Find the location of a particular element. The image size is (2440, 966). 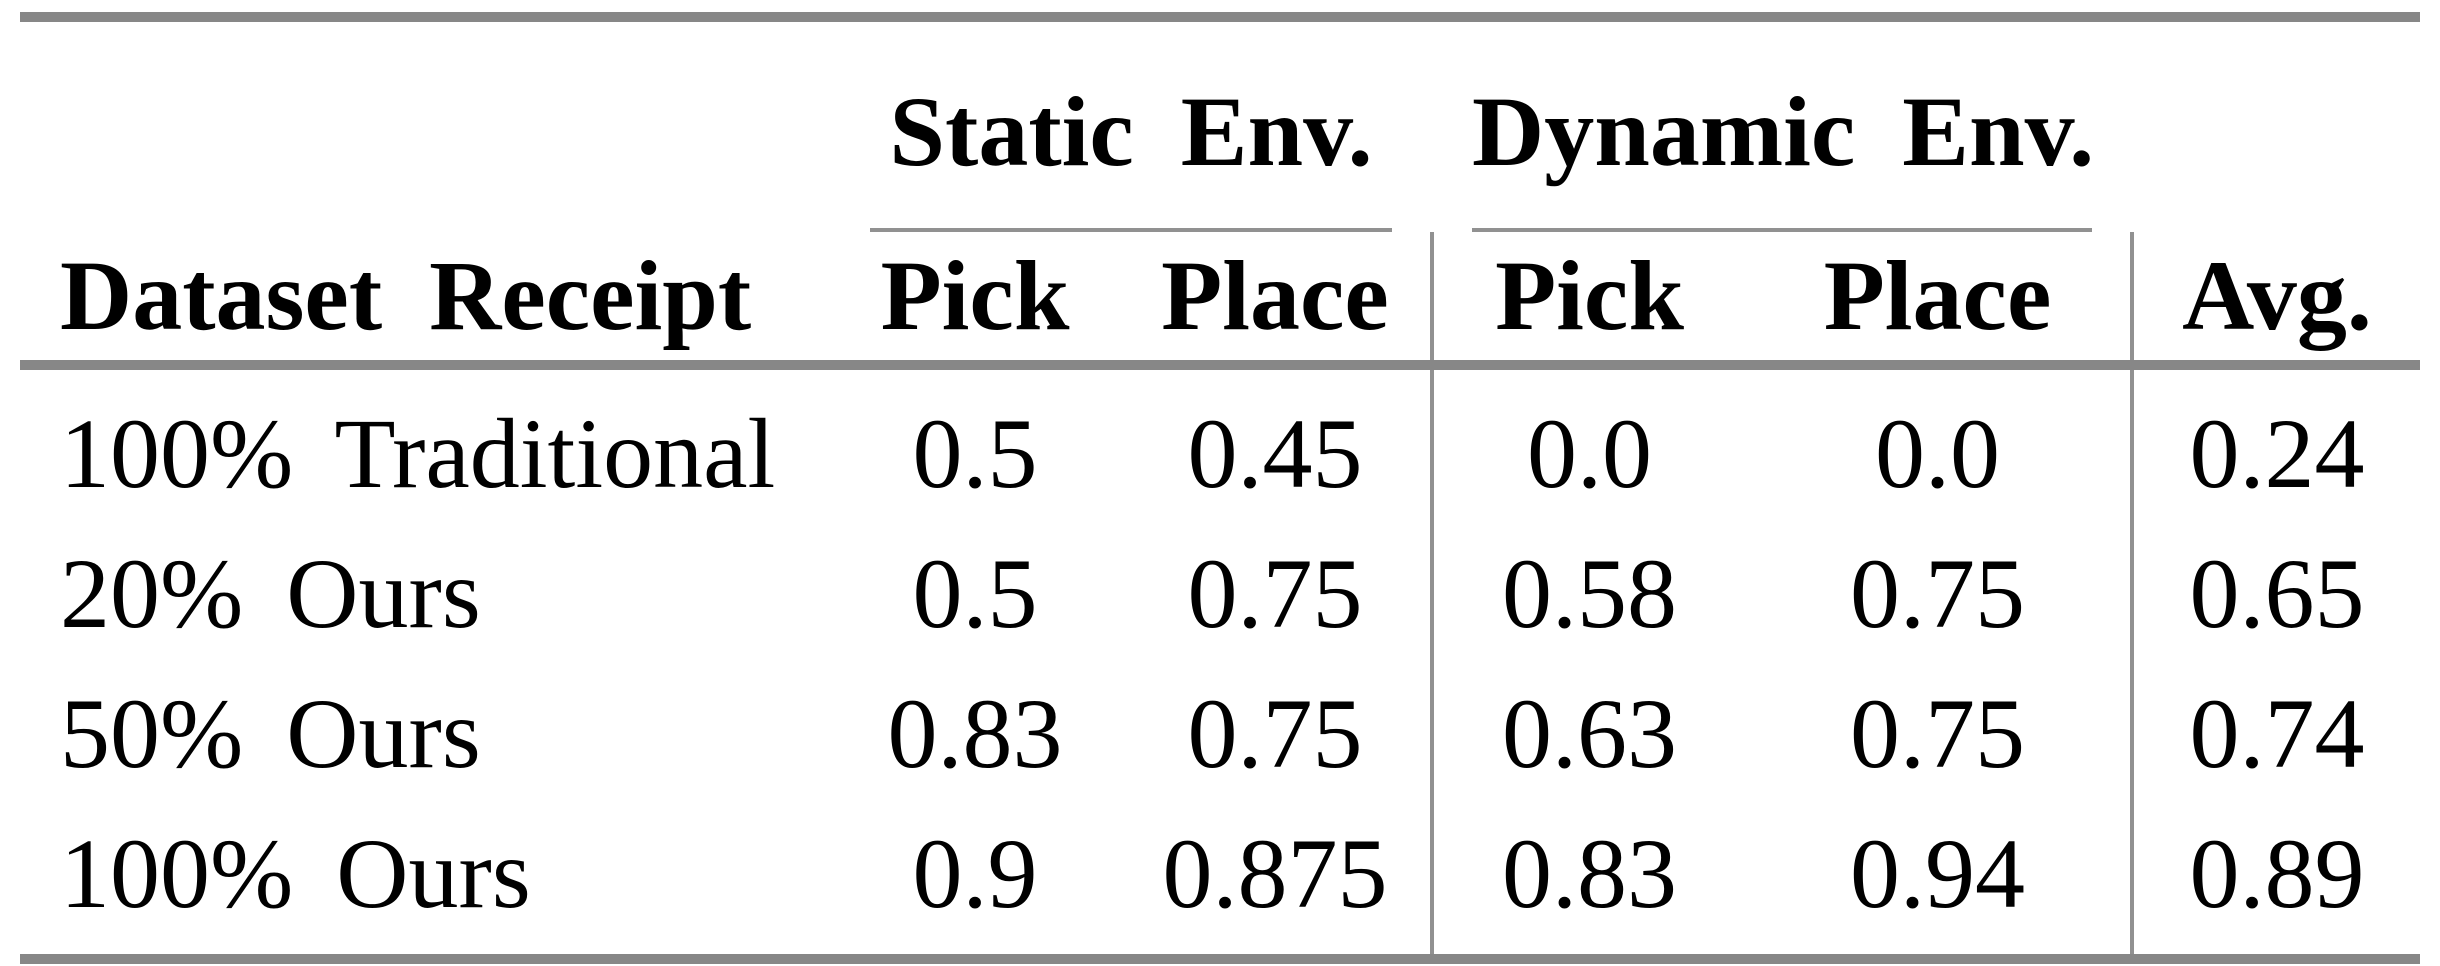

cell-dynamic-pick: 0.58 is located at coordinates (1587, 594).